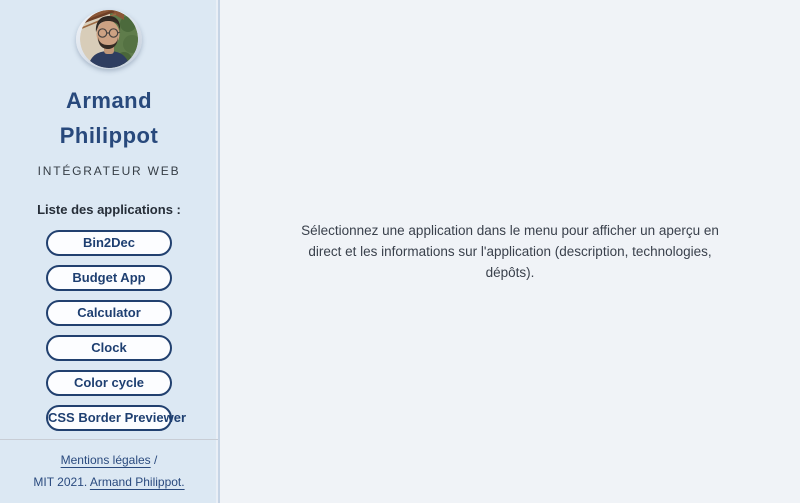 The image size is (800, 503). I want to click on app-button-css-border-previewer: CSS Border Previewer, so click(116, 417).